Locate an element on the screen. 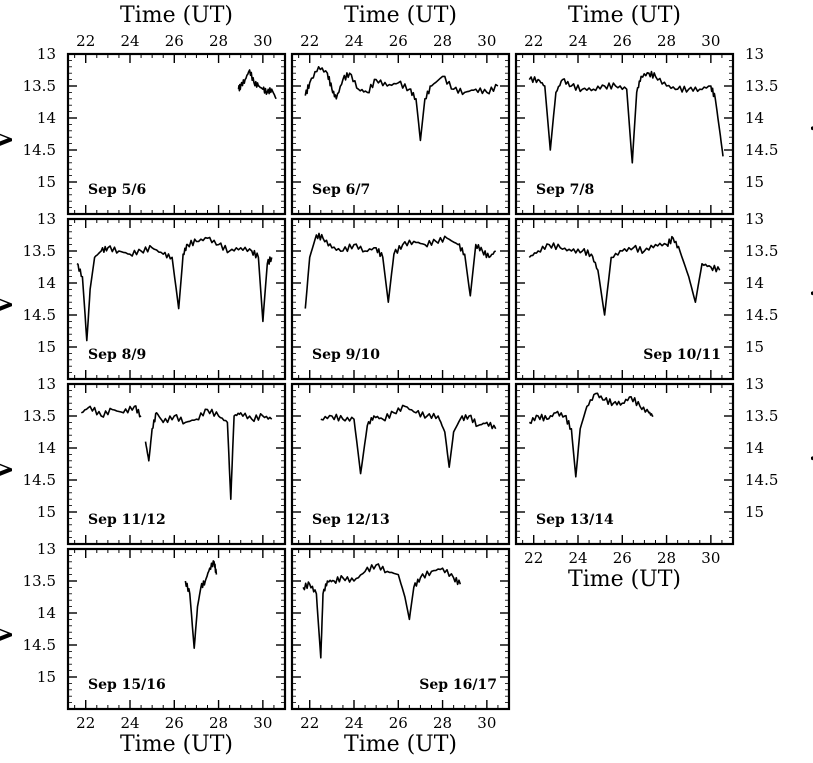 The height and width of the screenshot is (763, 813). panel-9-10: Sep 9/10 is located at coordinates (400, 299).